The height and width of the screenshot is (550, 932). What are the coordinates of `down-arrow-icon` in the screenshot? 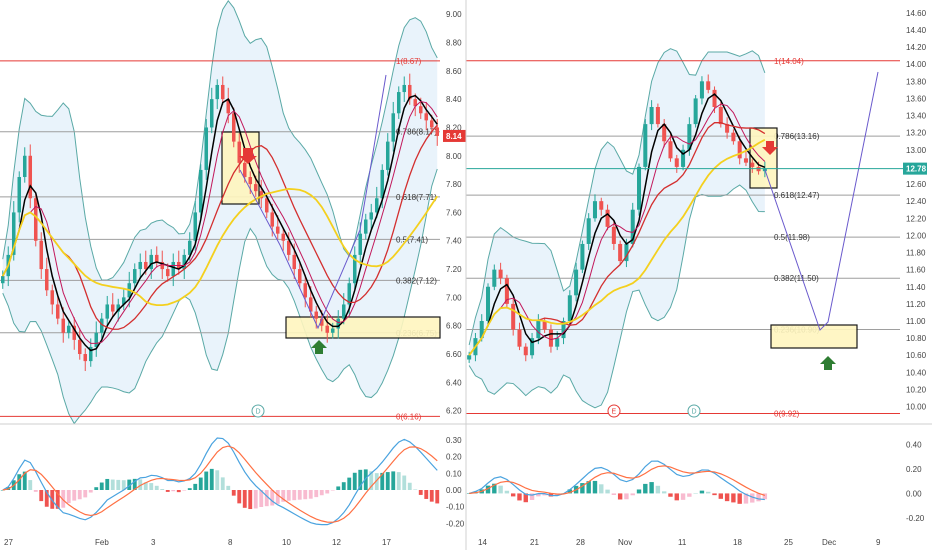 It's located at (770, 148).